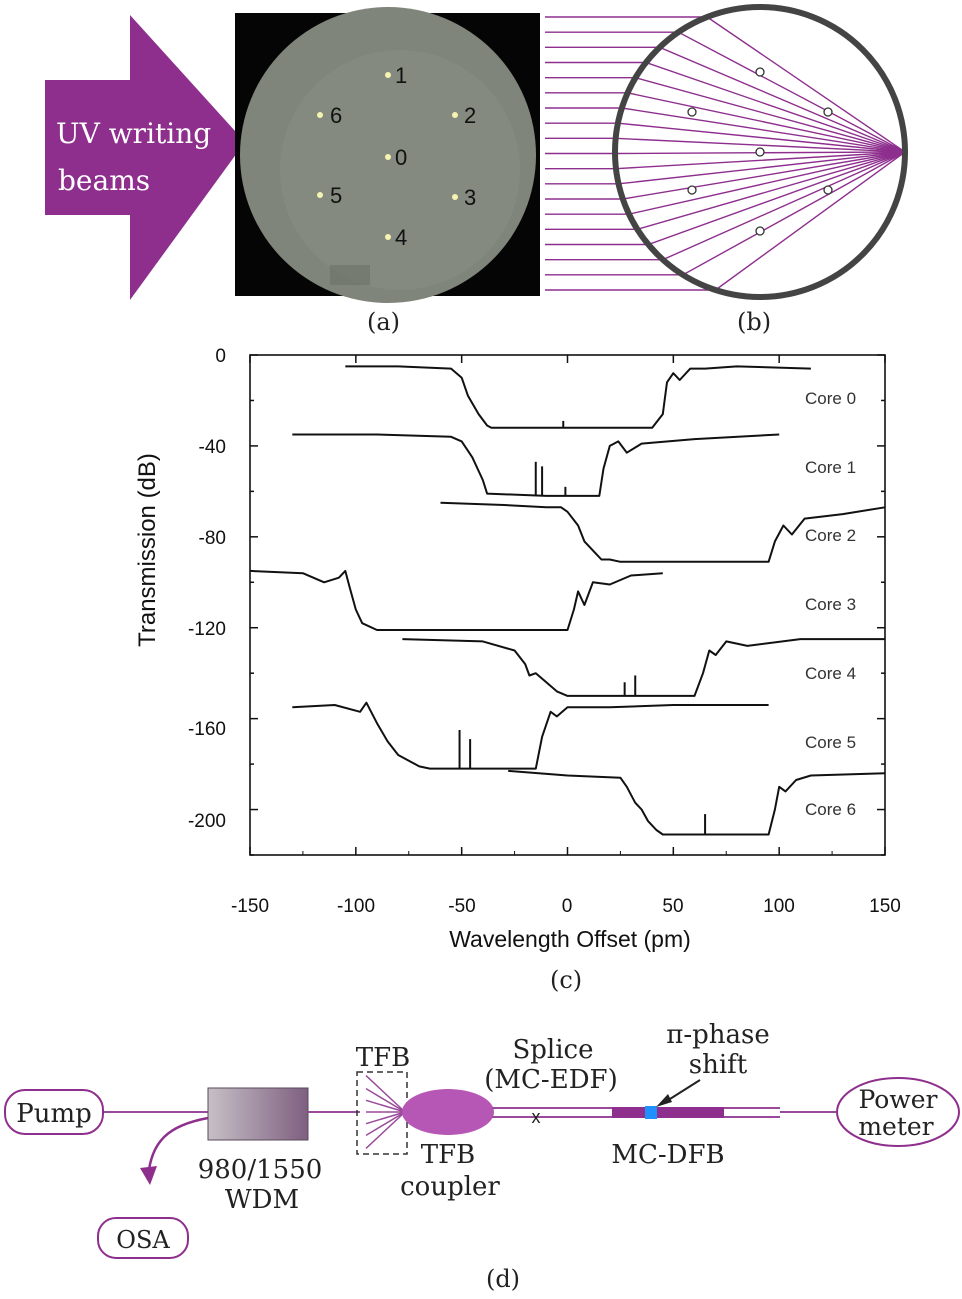 This screenshot has height=1299, width=962. What do you see at coordinates (250, 906) in the screenshot?
I see `x-tick-label: -150` at bounding box center [250, 906].